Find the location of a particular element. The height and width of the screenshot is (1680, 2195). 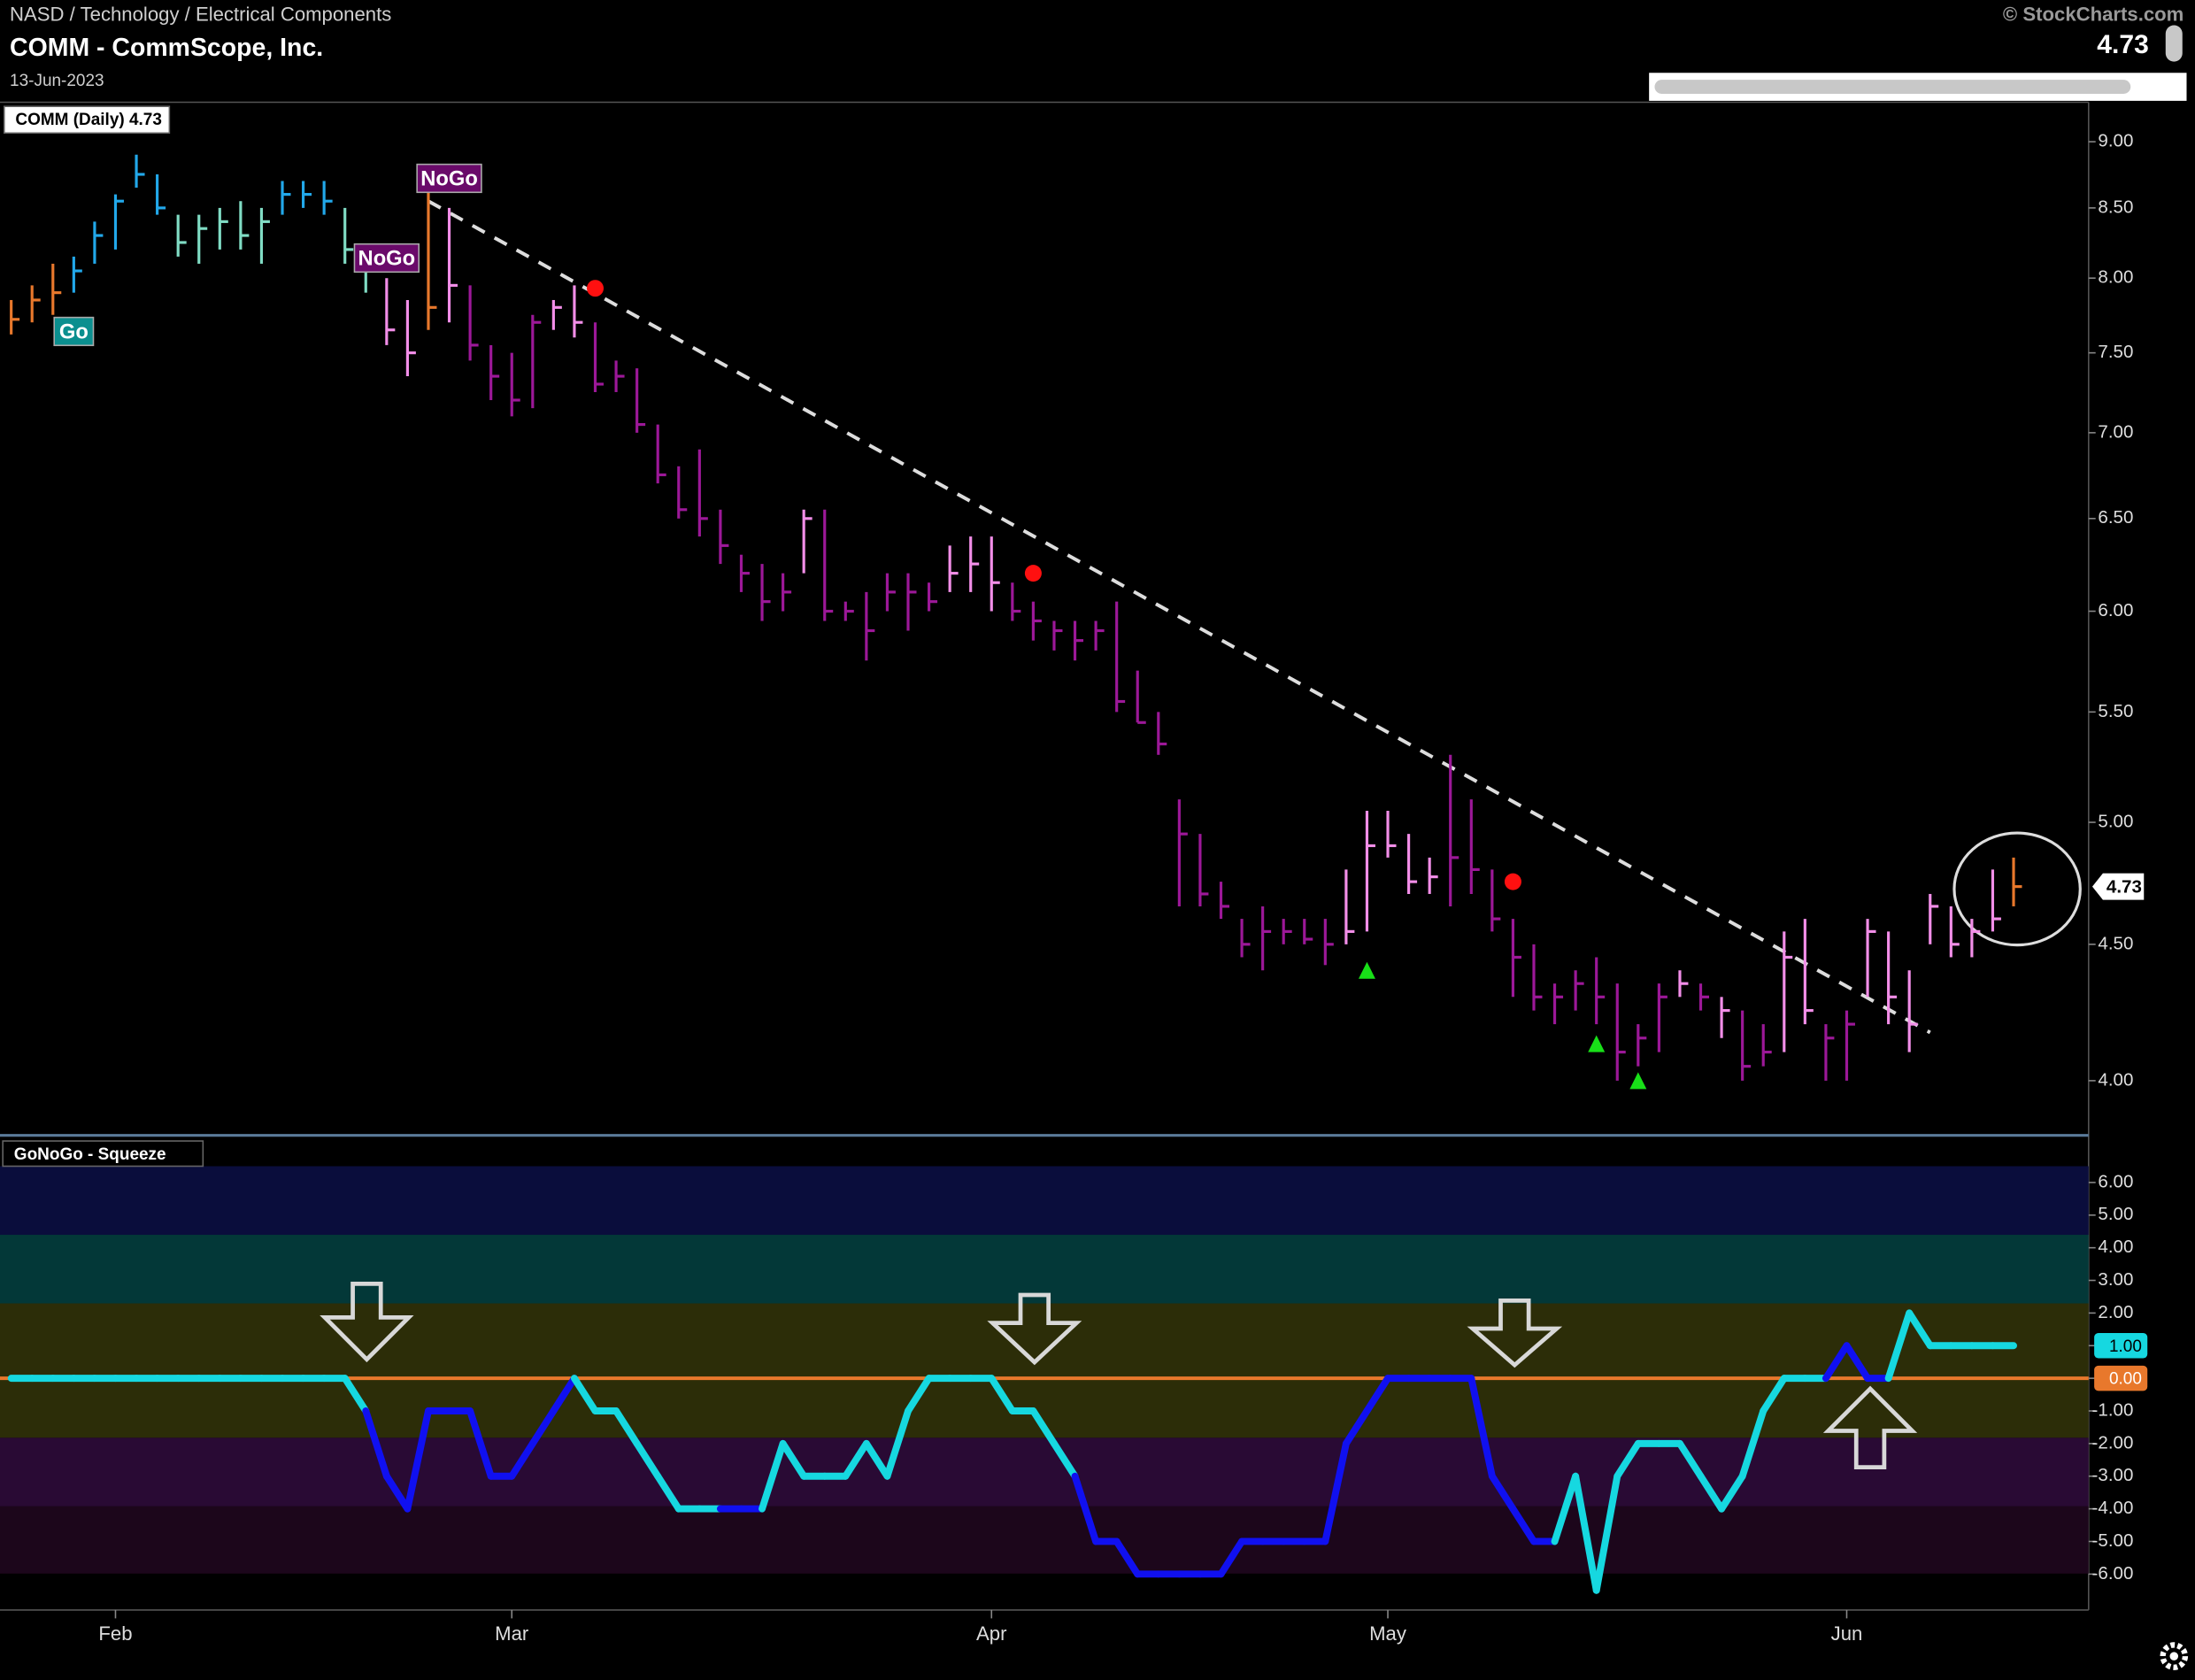

y-tick-label: 8.00 is located at coordinates (2115, 277).